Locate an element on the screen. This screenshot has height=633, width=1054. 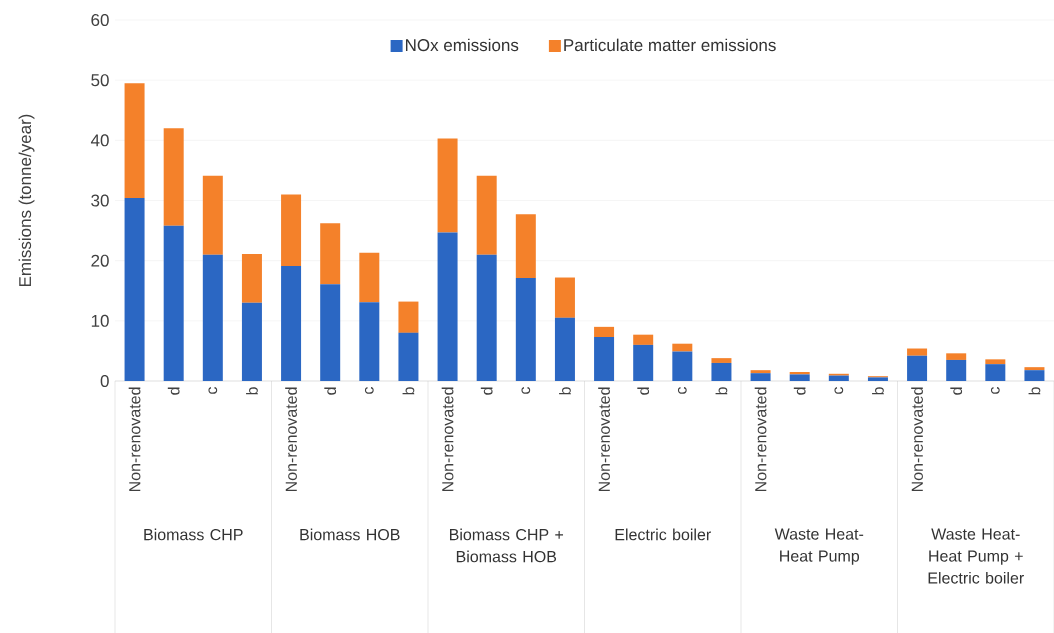
y-tick-label: 50 is located at coordinates (100, 80).